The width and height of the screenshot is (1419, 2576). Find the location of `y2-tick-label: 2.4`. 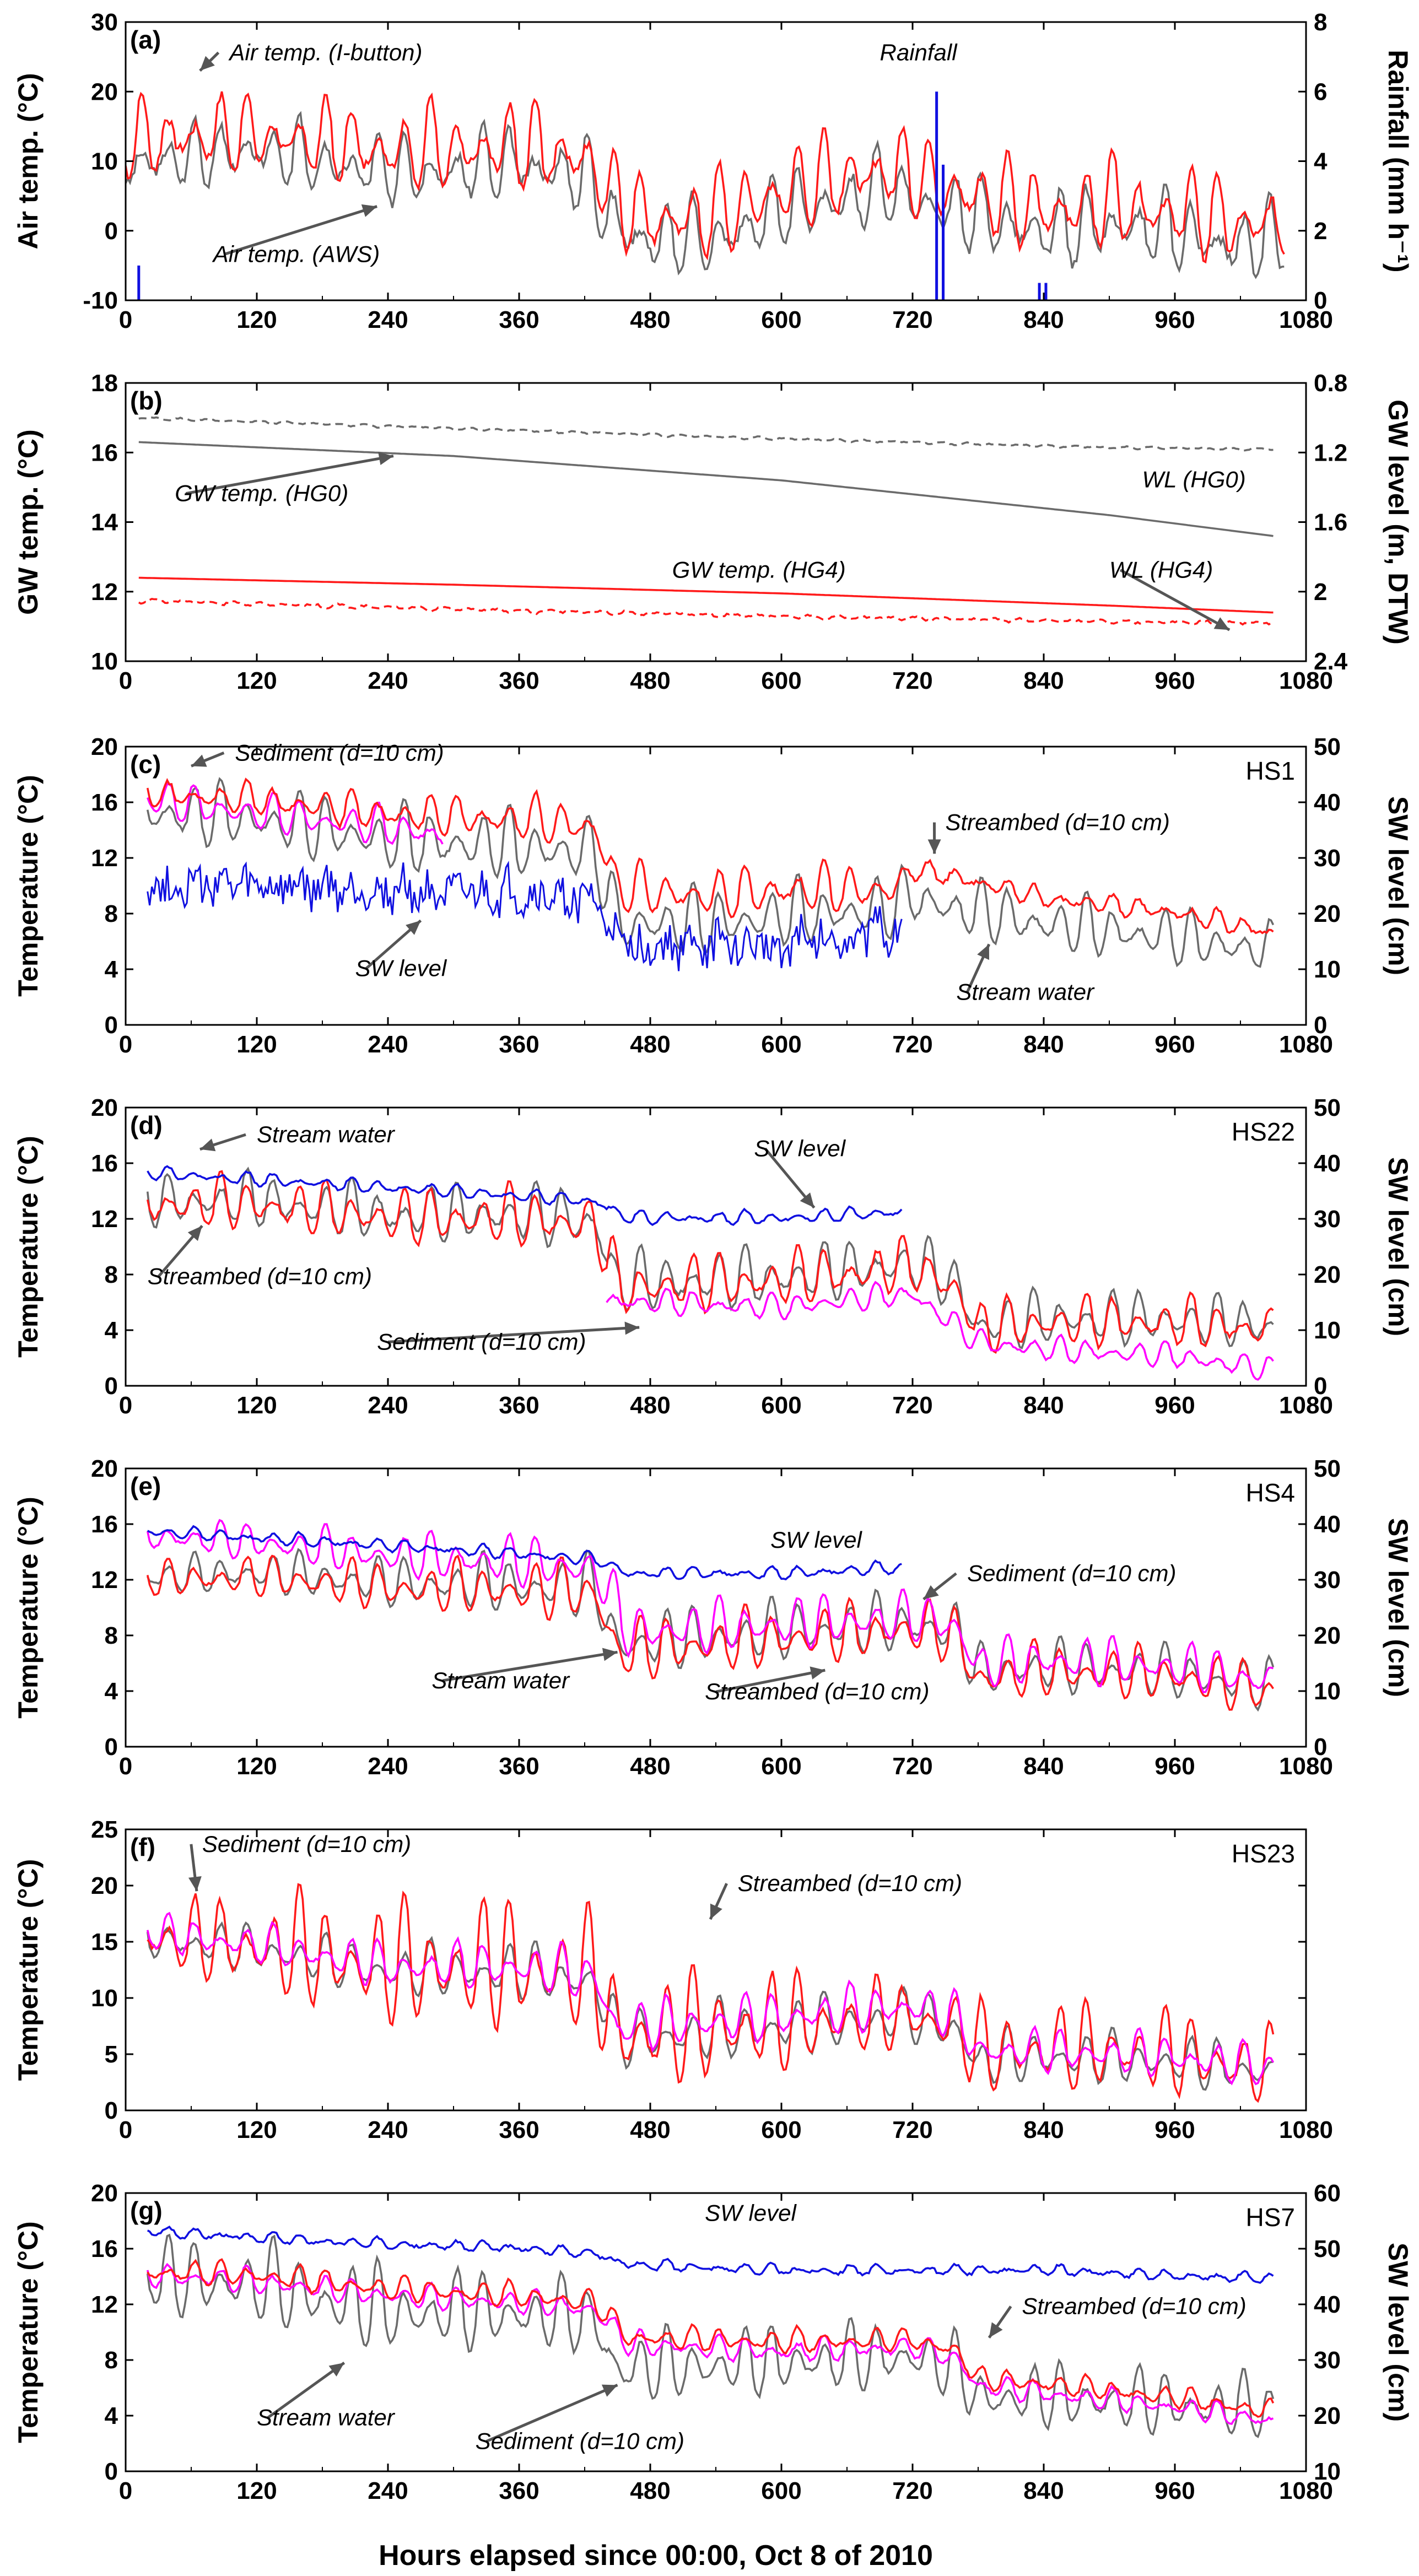

y2-tick-label: 2.4 is located at coordinates (1331, 661).